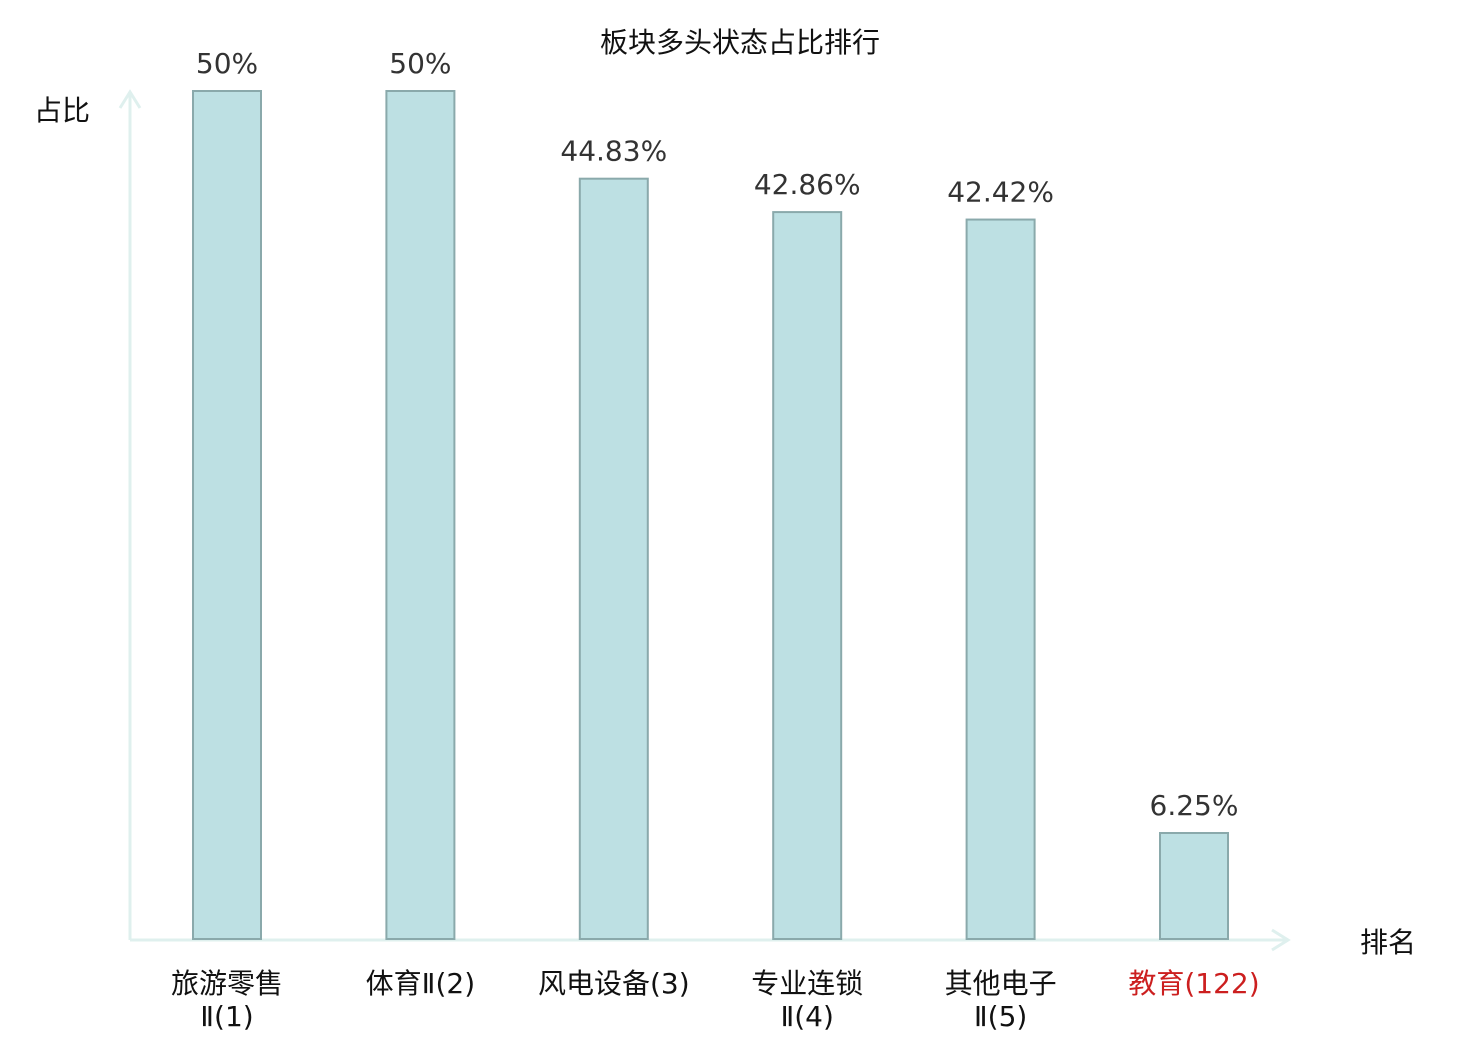  What do you see at coordinates (740, 42) in the screenshot?
I see `chart-title: 板块多头状态占比排行` at bounding box center [740, 42].